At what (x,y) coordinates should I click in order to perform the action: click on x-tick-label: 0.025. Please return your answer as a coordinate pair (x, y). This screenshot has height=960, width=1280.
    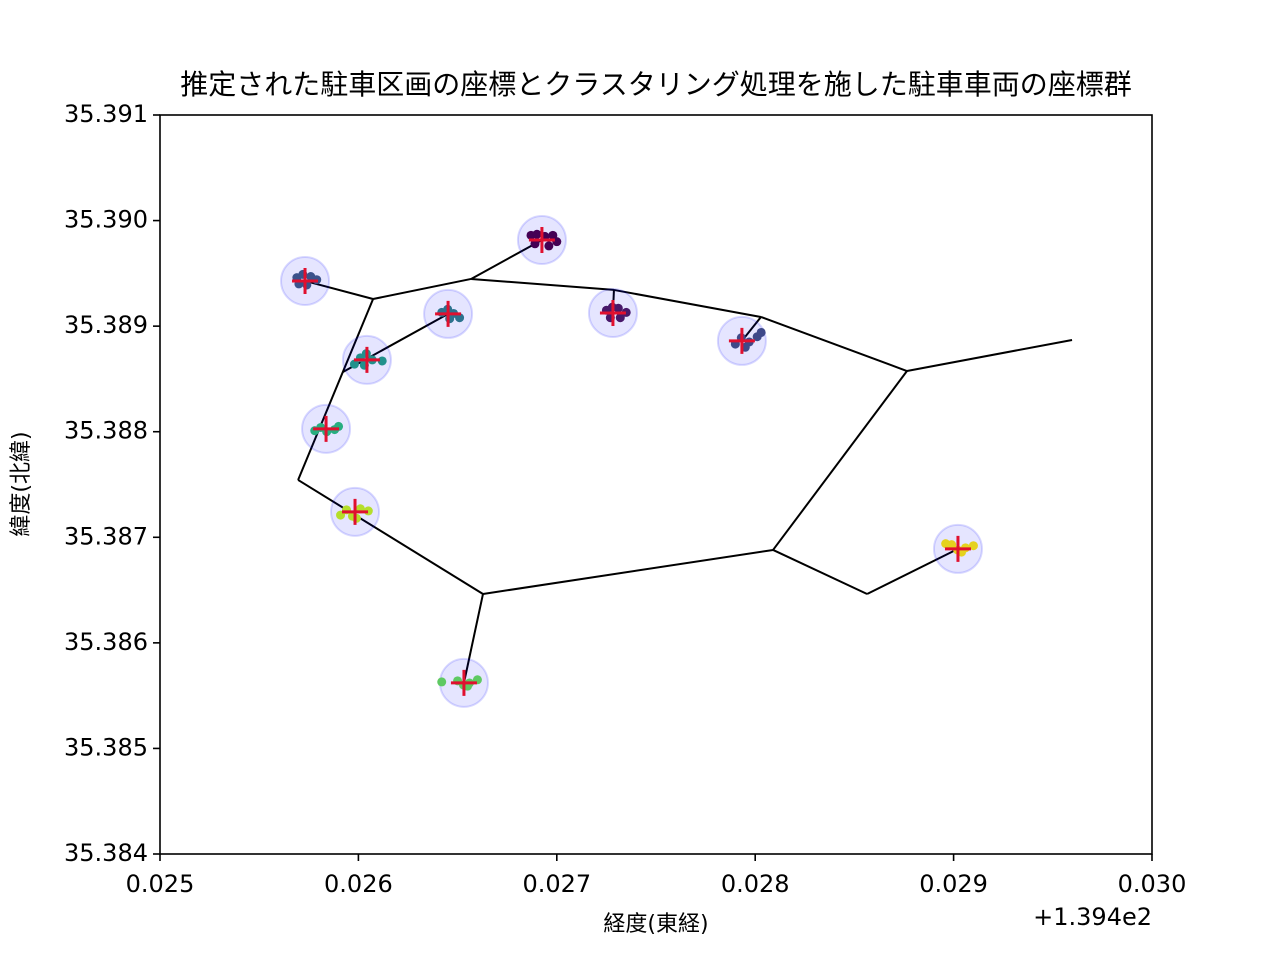
    Looking at the image, I should click on (160, 884).